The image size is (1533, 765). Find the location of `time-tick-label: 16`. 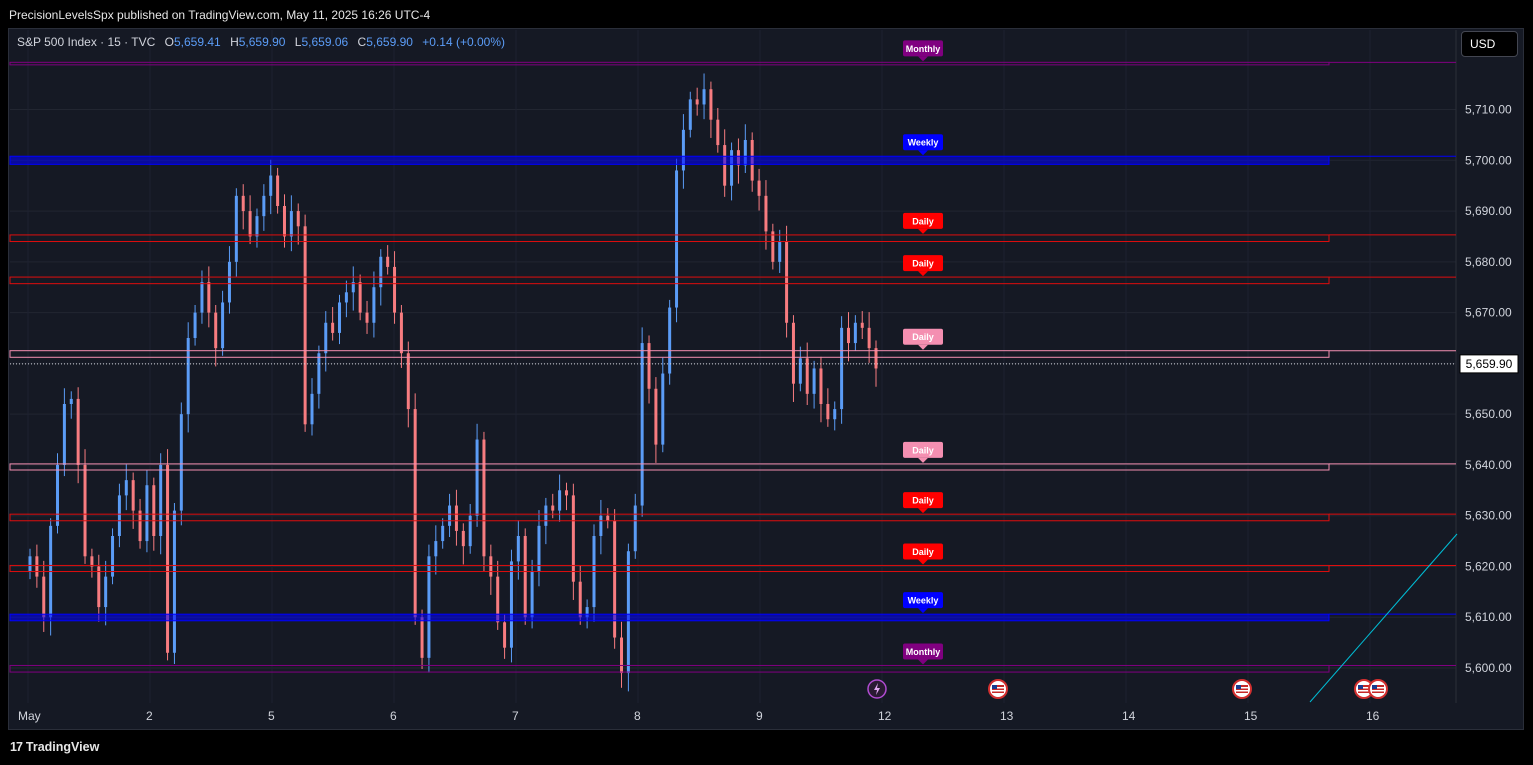

time-tick-label: 16 is located at coordinates (1373, 716).